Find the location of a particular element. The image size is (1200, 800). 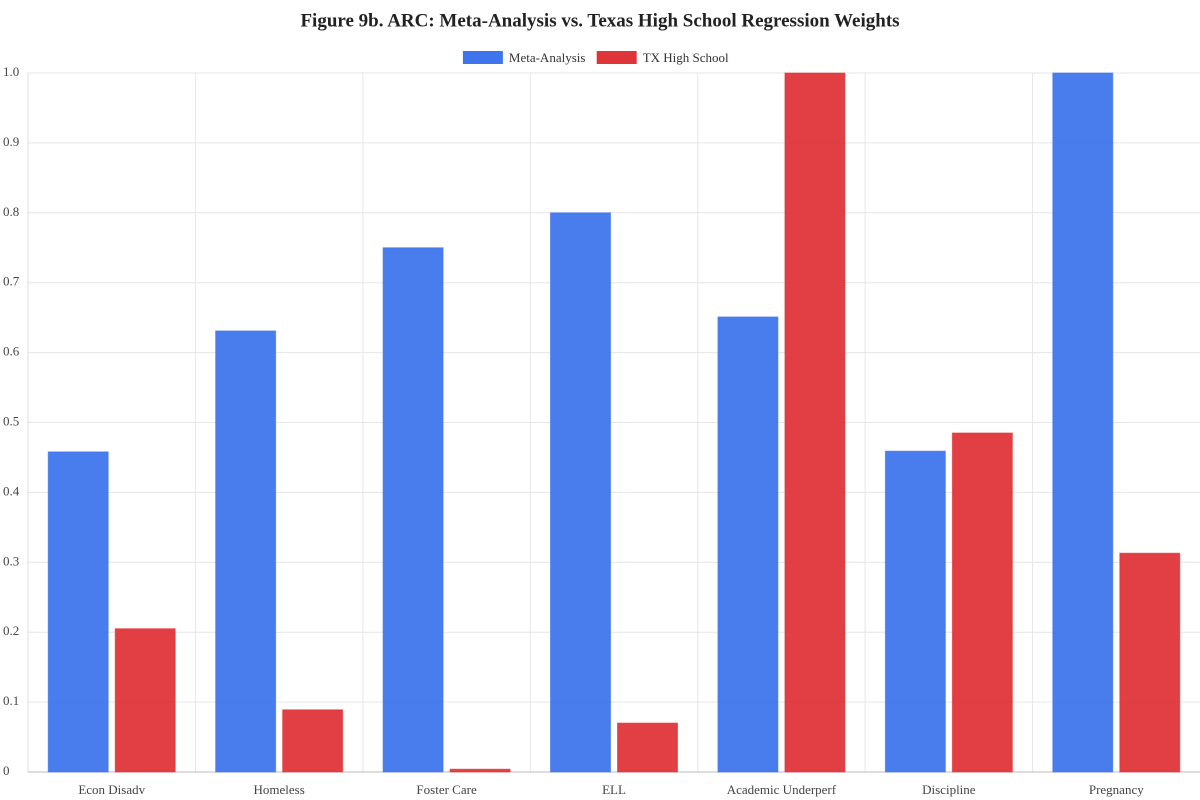

y-tick-label: 0.8 is located at coordinates (11, 211).